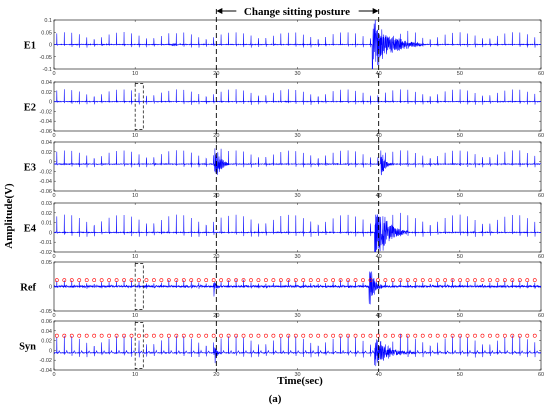 The image size is (550, 410). I want to click on panel-label: Ref, so click(28, 288).